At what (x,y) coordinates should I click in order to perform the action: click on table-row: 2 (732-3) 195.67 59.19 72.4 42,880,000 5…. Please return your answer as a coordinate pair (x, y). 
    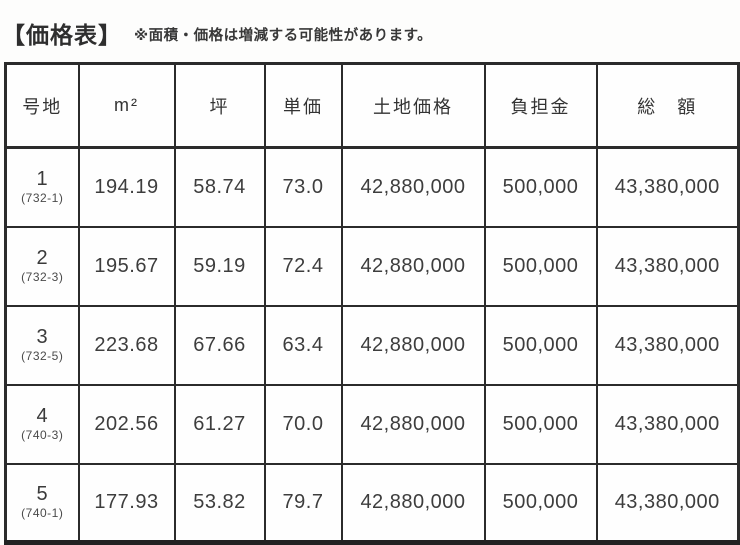
    Looking at the image, I should click on (372, 266).